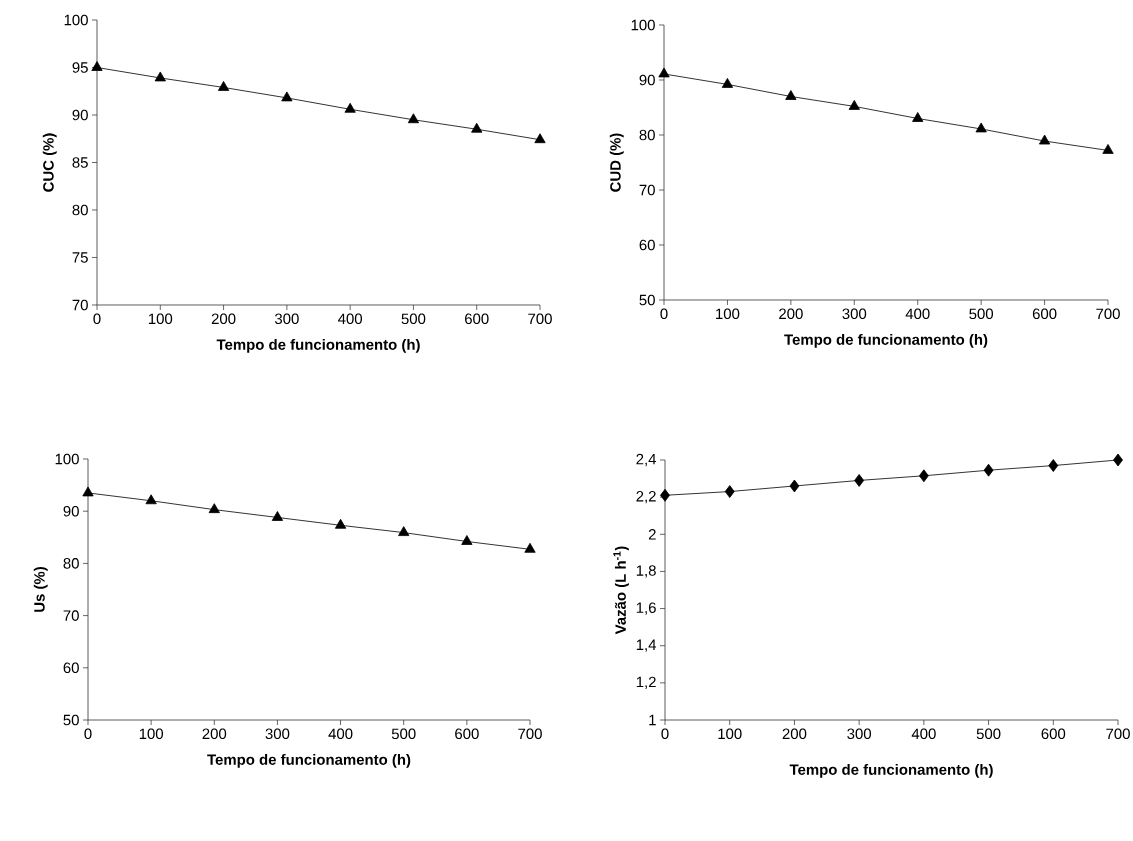  Describe the element at coordinates (652, 720) in the screenshot. I see `y-tick-label: 1` at that location.